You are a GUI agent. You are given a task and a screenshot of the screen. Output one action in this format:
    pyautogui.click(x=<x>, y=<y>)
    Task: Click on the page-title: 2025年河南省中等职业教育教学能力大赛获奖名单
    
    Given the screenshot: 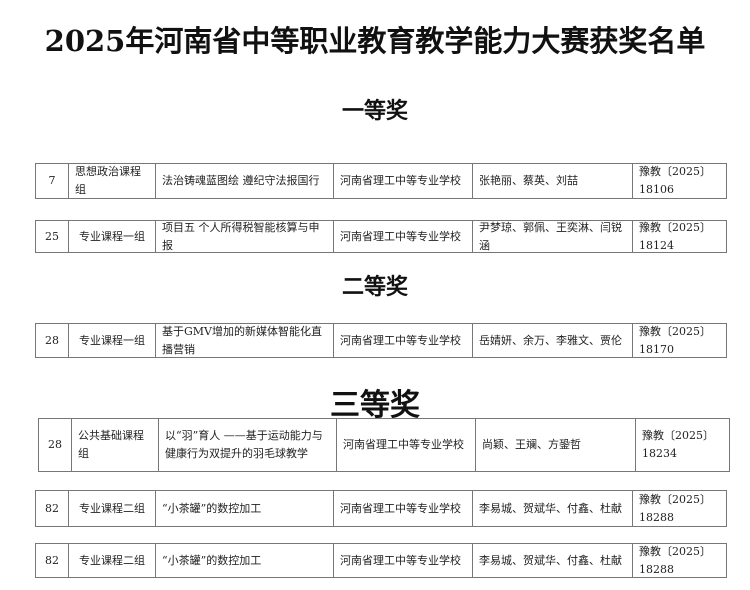 What is the action you would take?
    pyautogui.click(x=375, y=41)
    